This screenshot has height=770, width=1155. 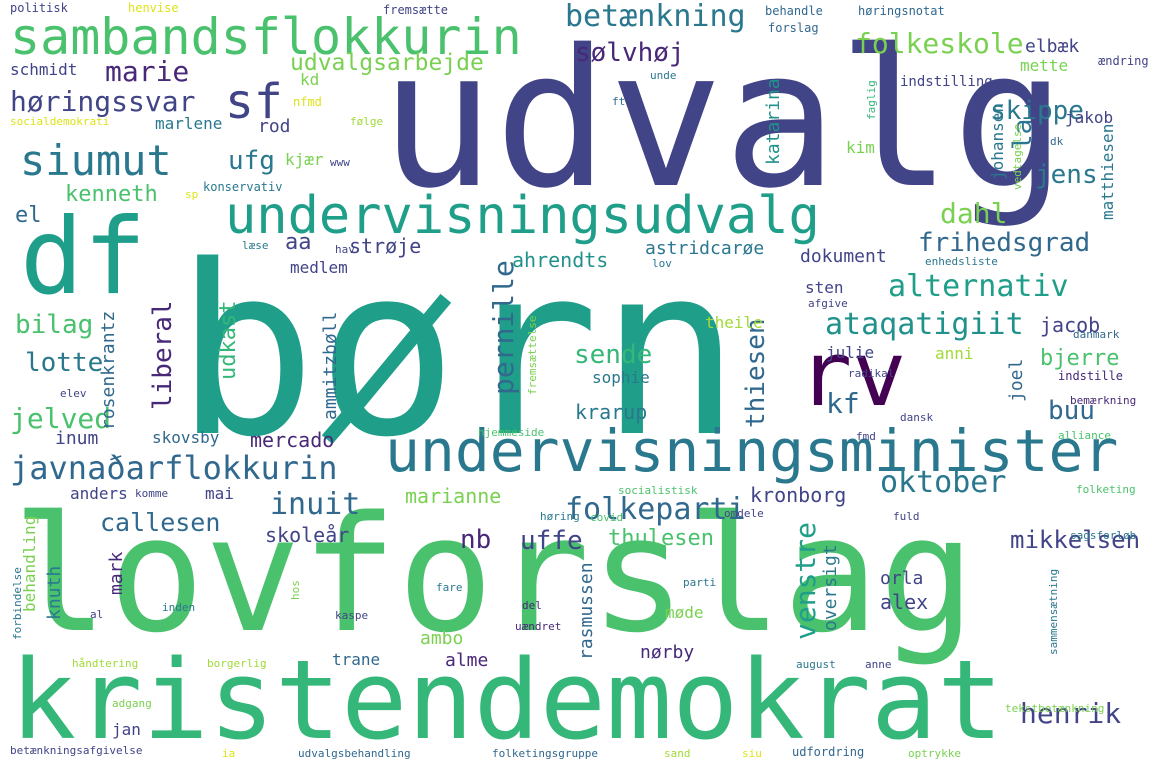 What do you see at coordinates (1037, 111) in the screenshot?
I see `word-skippe: skippe` at bounding box center [1037, 111].